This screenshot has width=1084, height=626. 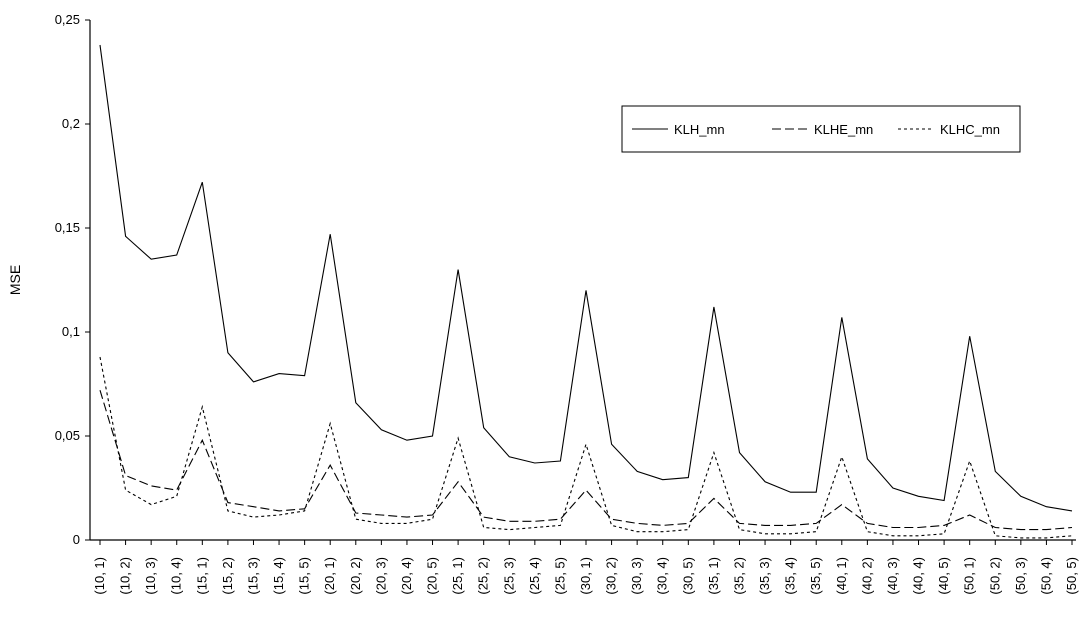 What do you see at coordinates (71, 331) in the screenshot?
I see `y-tick-label: 0,1` at bounding box center [71, 331].